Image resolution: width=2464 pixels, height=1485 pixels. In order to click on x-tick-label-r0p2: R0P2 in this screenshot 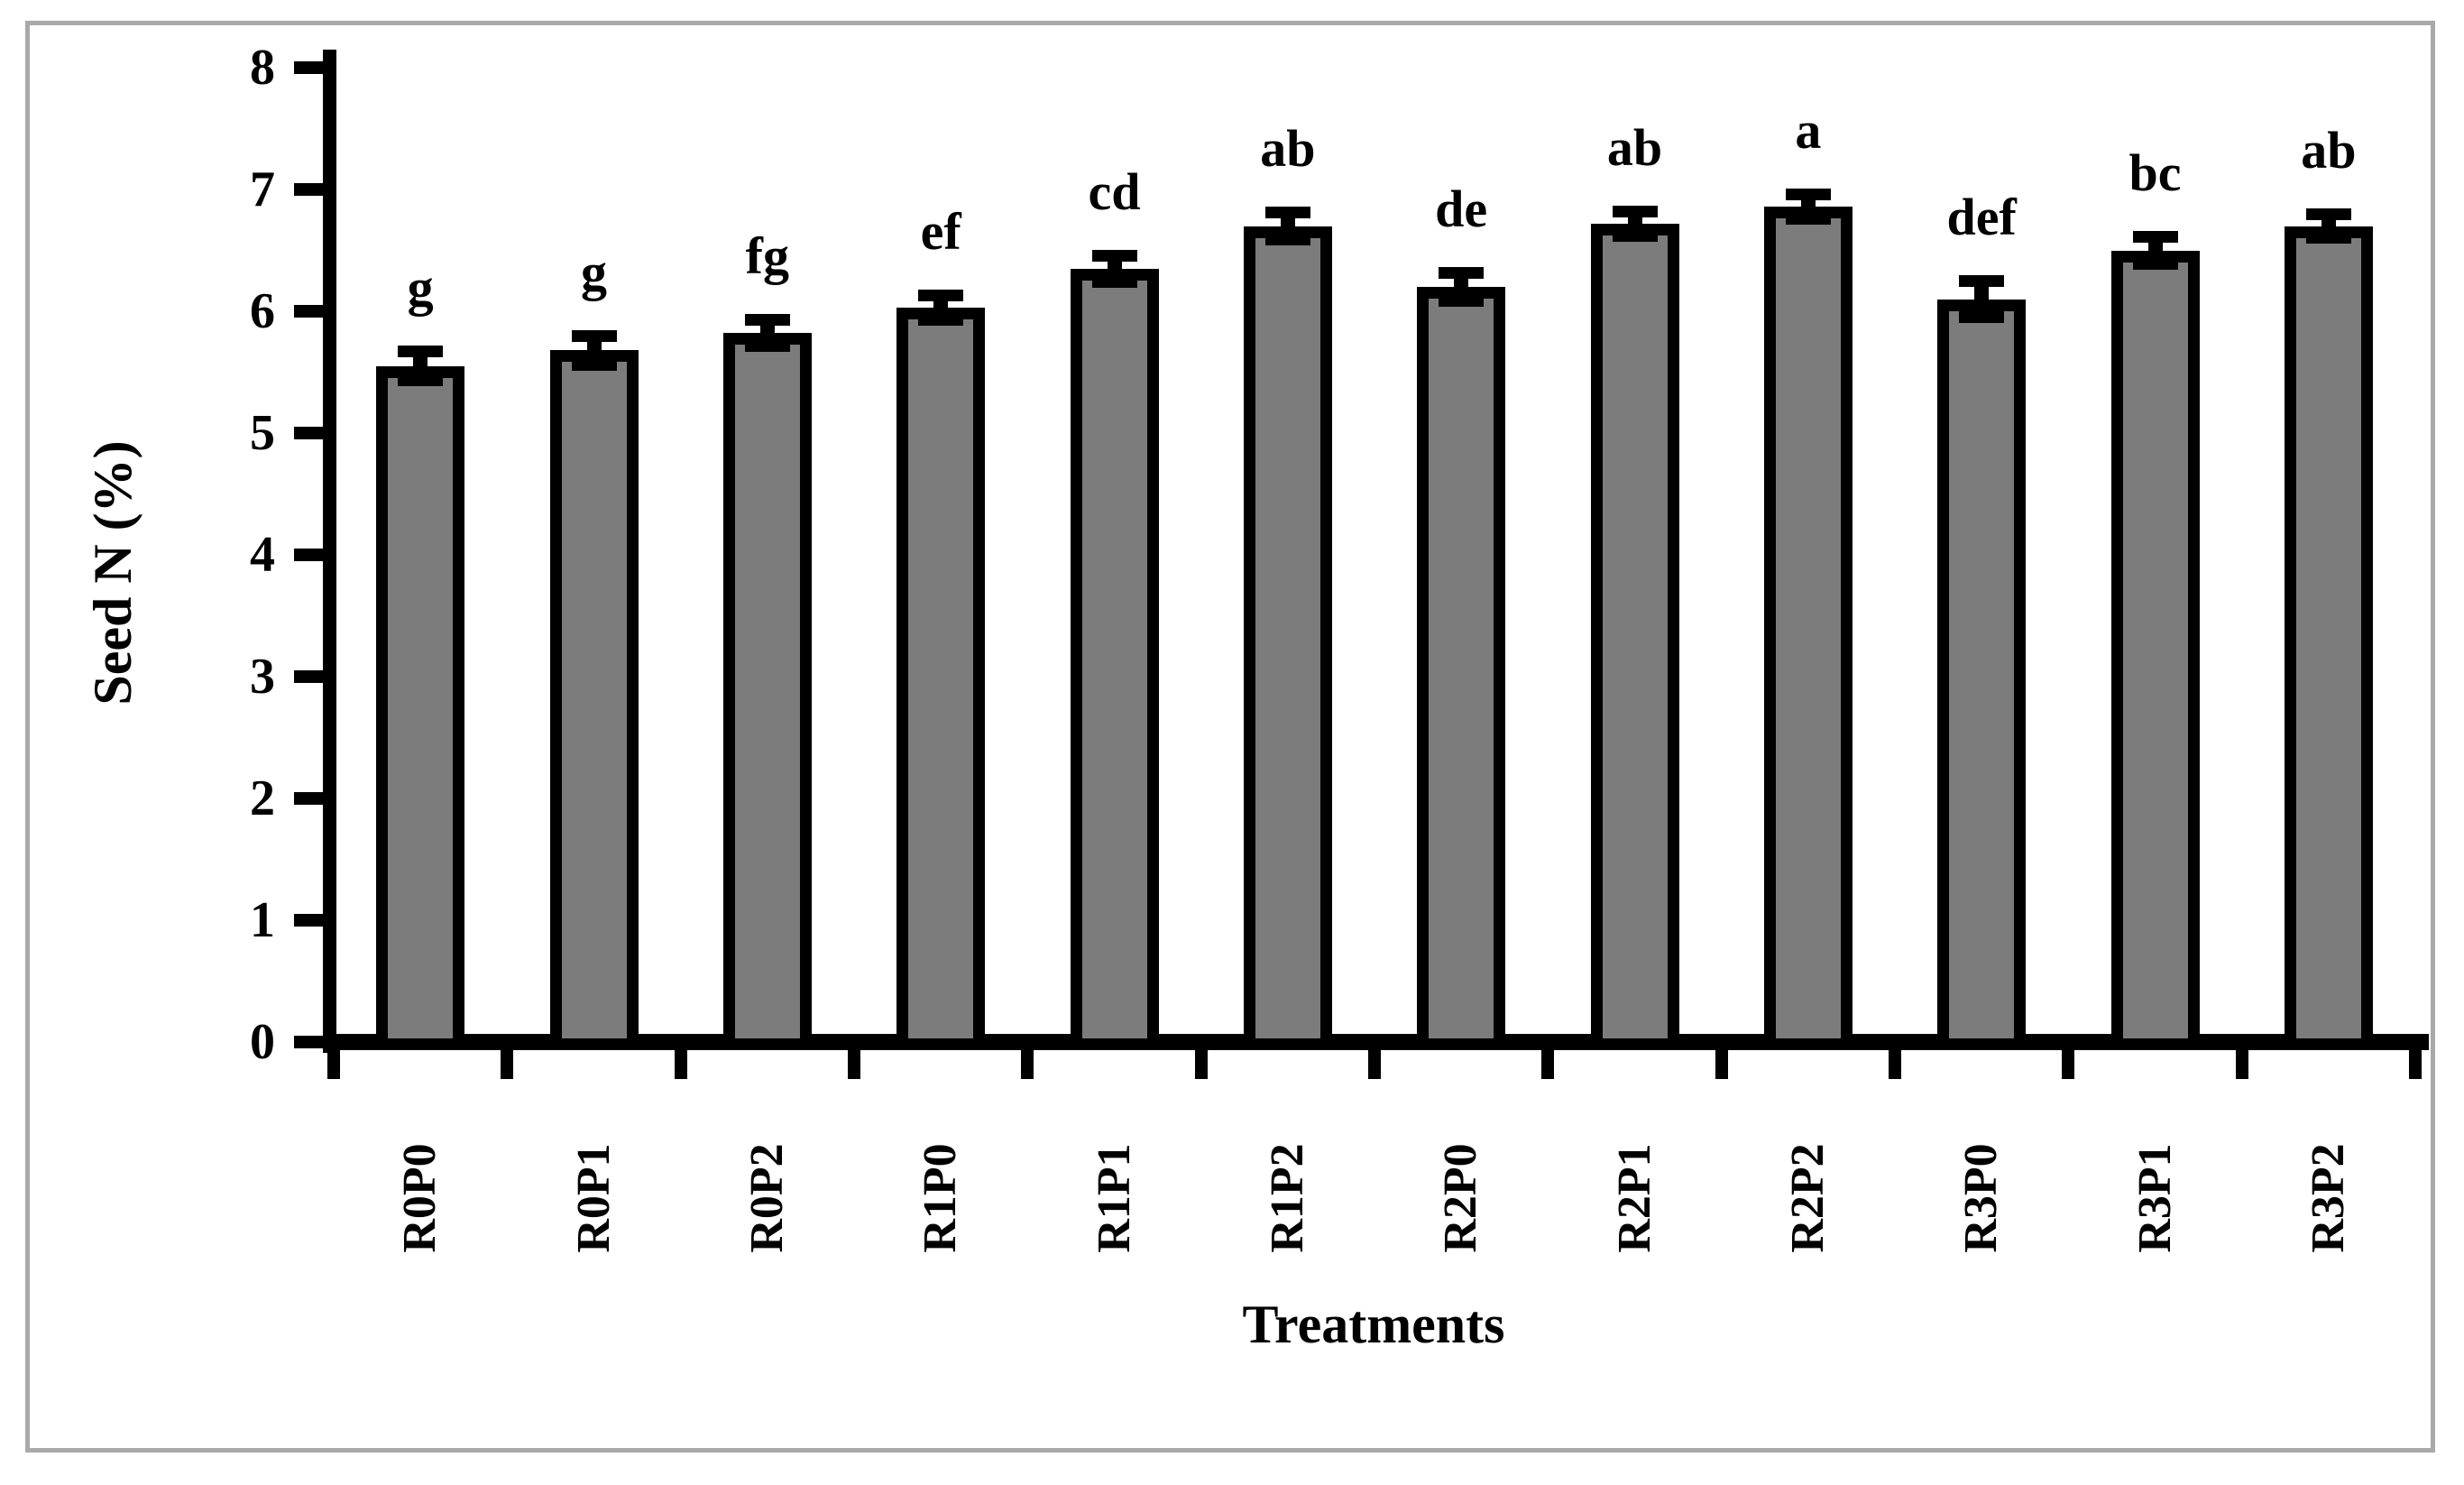, I will do `click(767, 1198)`.